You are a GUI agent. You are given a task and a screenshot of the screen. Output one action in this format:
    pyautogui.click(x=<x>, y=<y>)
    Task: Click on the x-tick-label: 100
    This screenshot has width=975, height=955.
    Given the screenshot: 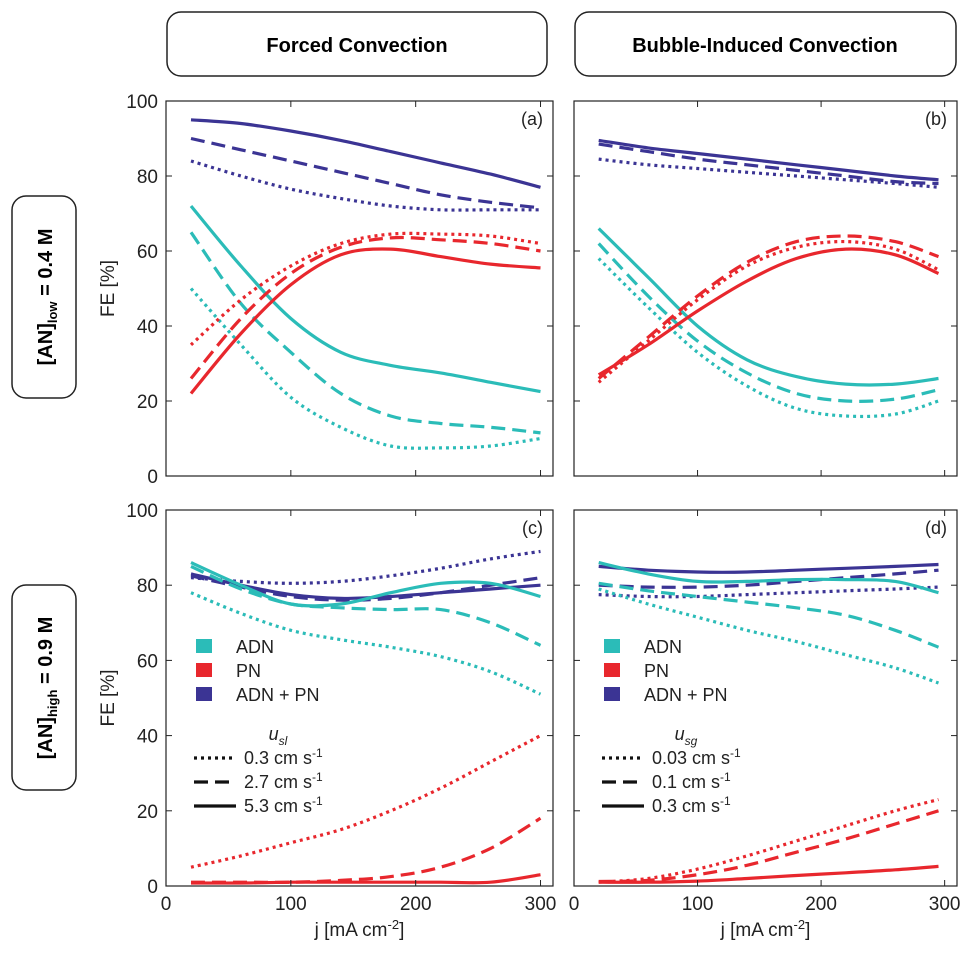 What is the action you would take?
    pyautogui.click(x=698, y=904)
    